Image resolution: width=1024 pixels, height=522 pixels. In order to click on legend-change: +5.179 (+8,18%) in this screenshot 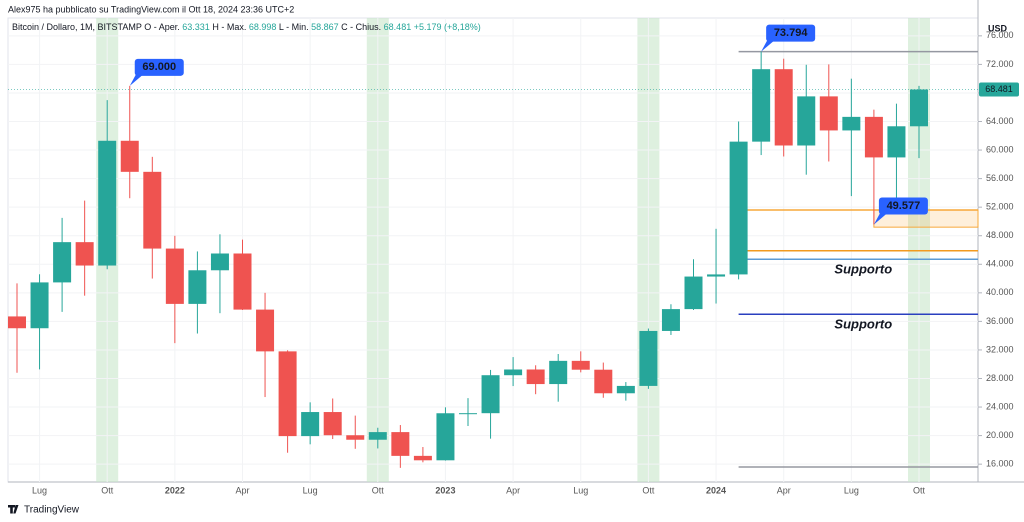, I will do `click(447, 27)`.